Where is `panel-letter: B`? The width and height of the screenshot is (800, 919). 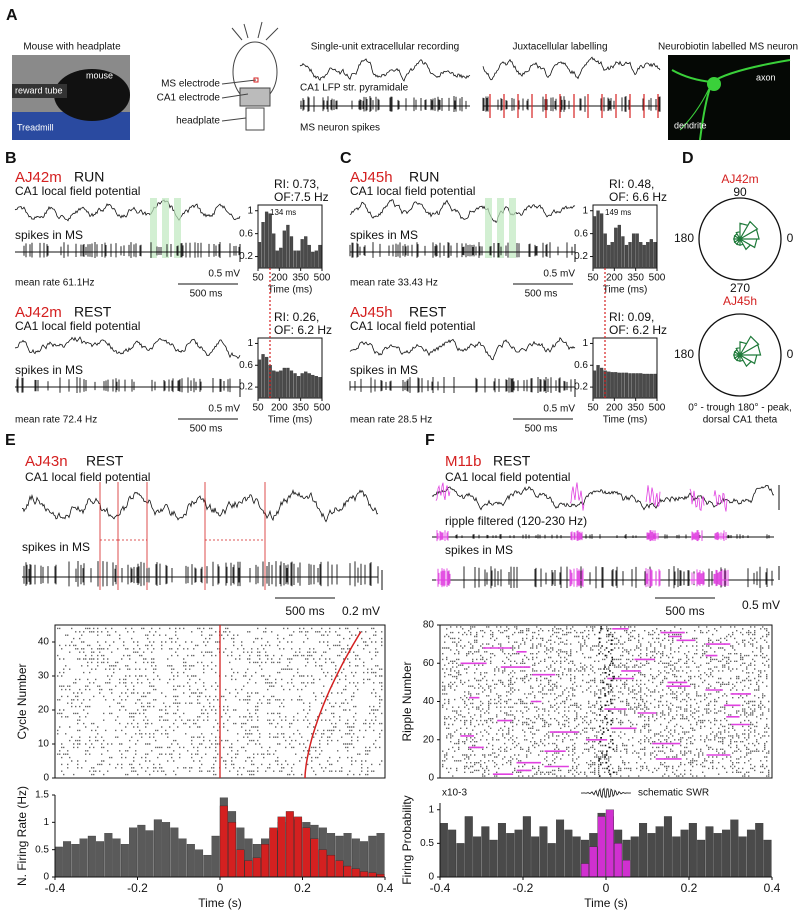 panel-letter: B is located at coordinates (11, 158).